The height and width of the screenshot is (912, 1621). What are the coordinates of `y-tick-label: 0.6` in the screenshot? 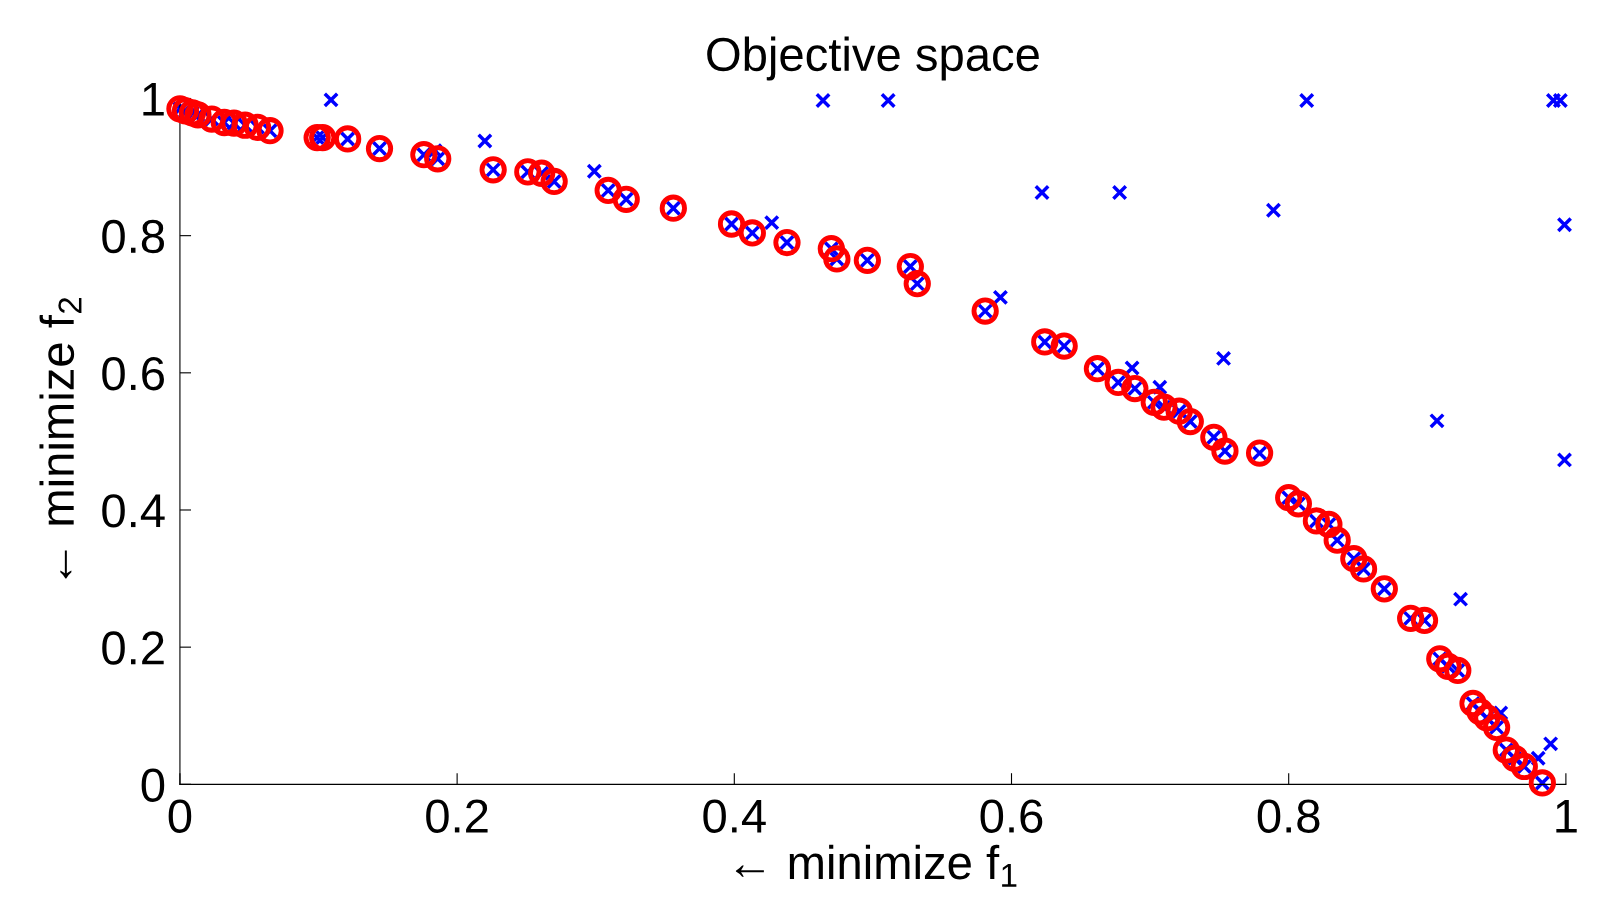 It's located at (133, 373).